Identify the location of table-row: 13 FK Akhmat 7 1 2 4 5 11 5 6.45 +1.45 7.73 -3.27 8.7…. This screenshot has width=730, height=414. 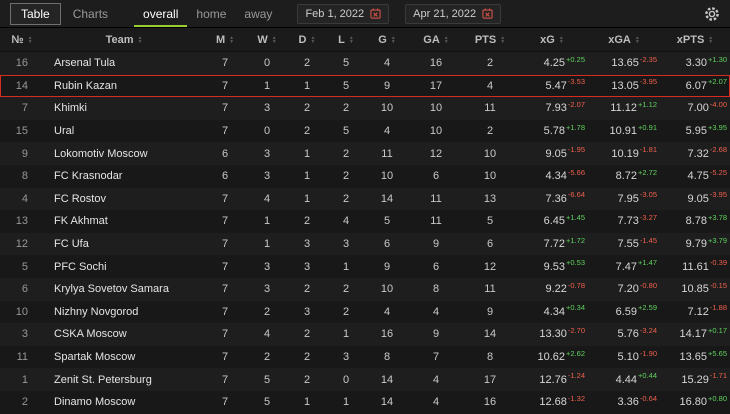
(365, 221).